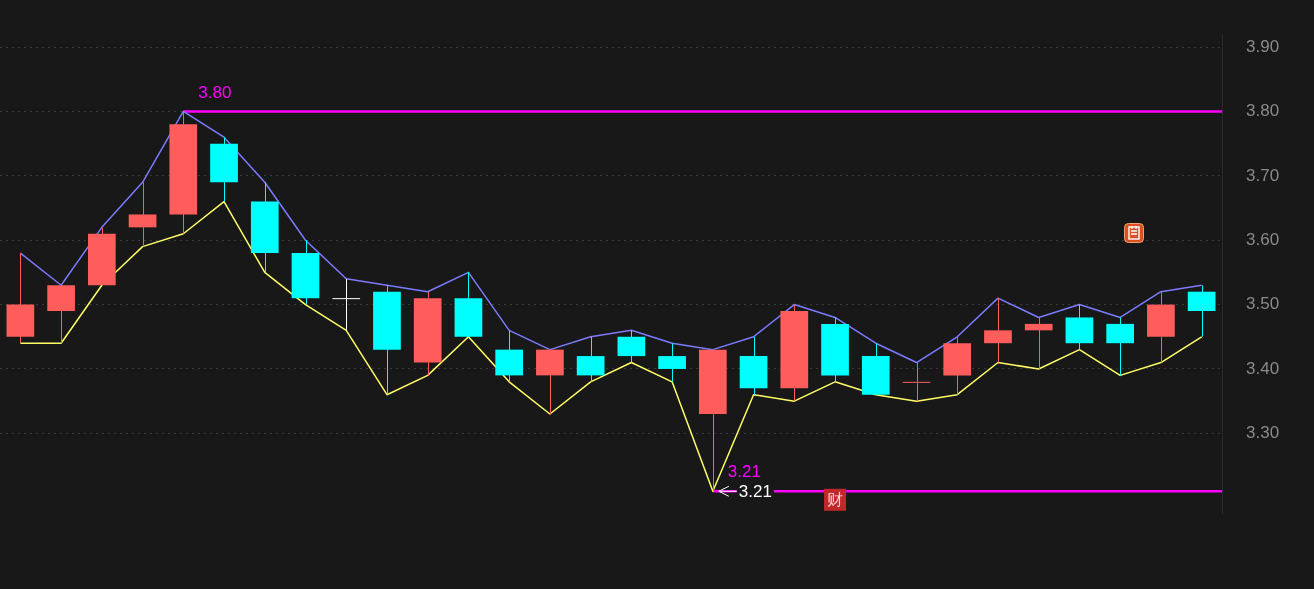 The width and height of the screenshot is (1314, 589). I want to click on y-tick-label: 3.80, so click(1263, 111).